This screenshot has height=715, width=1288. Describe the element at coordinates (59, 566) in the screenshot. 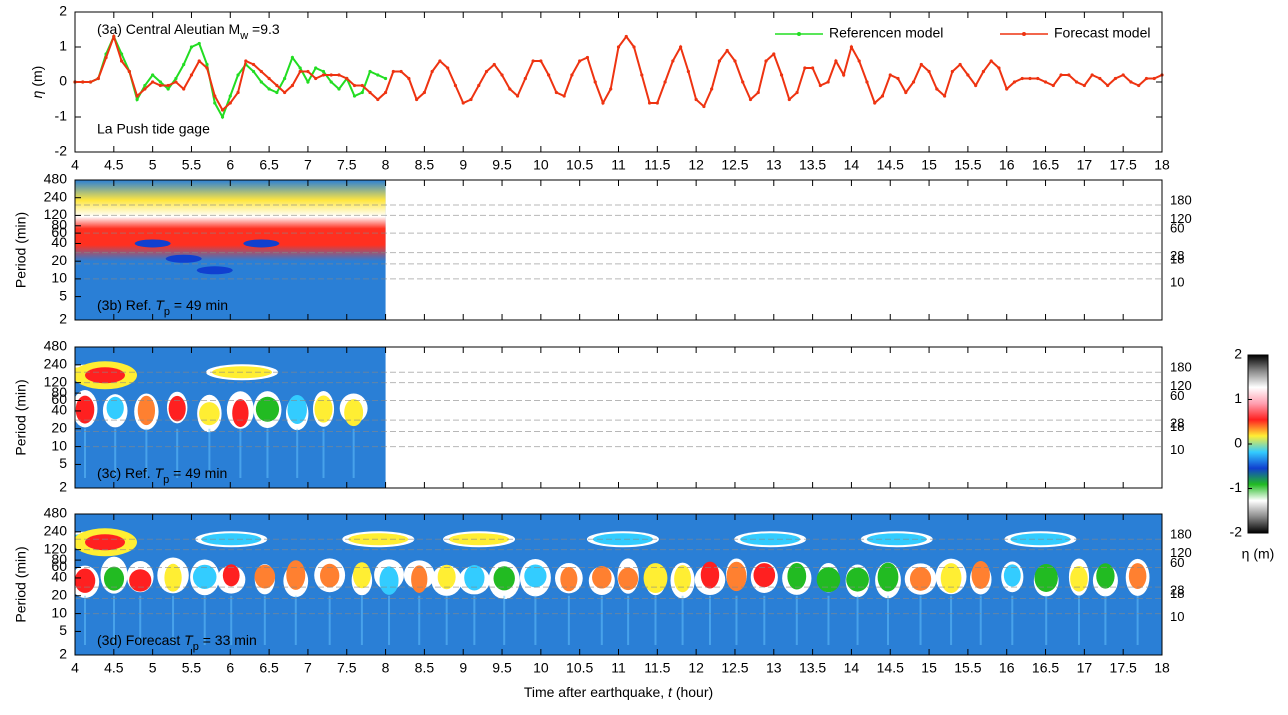

I see `y-tick-label: 60` at that location.